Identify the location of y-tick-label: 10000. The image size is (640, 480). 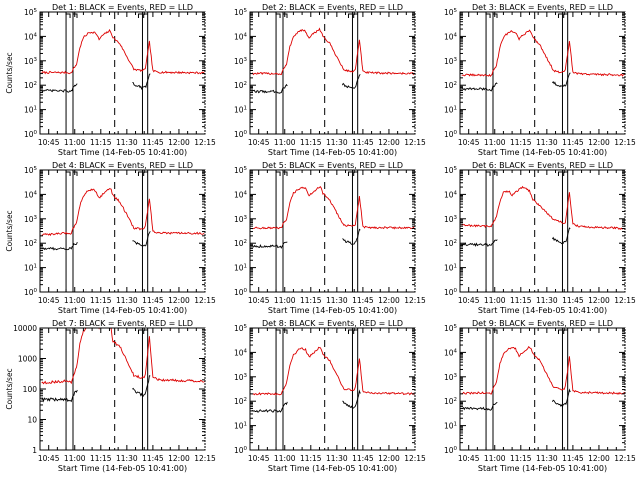
(25, 328).